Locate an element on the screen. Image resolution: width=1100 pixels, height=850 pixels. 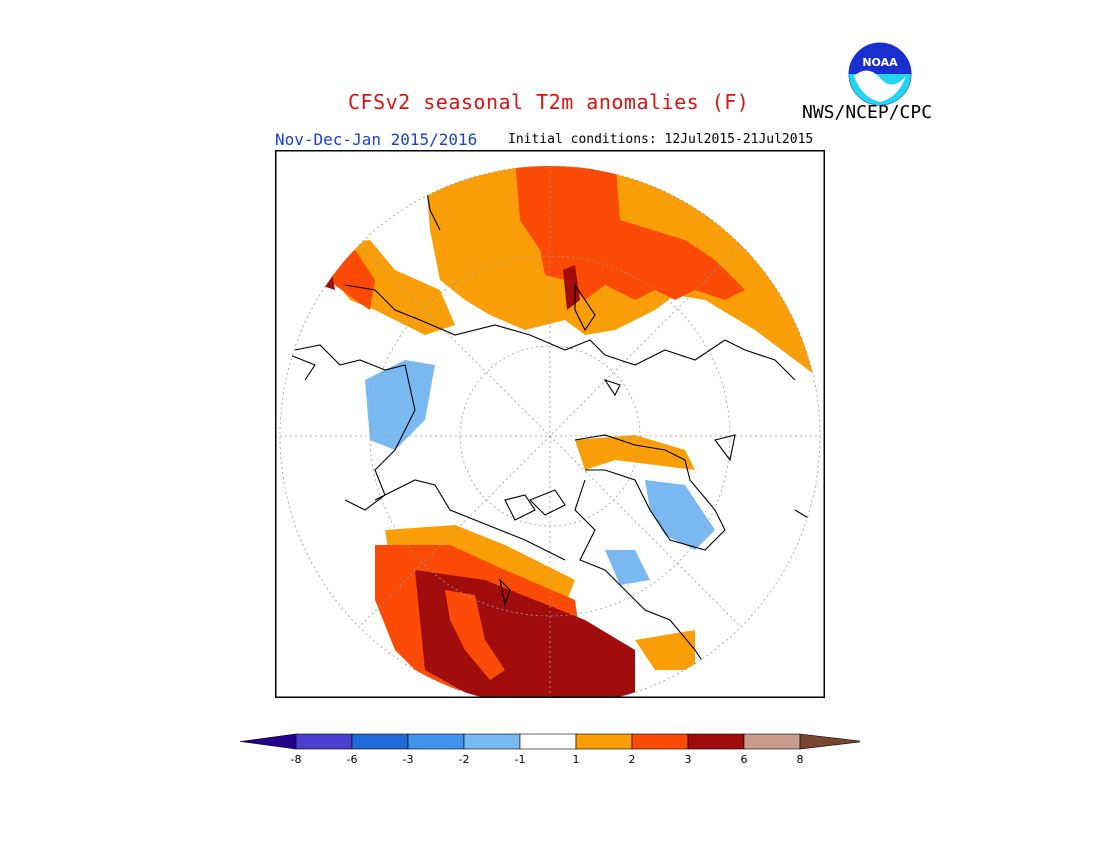
legend-arrow-high is located at coordinates (829, 741).